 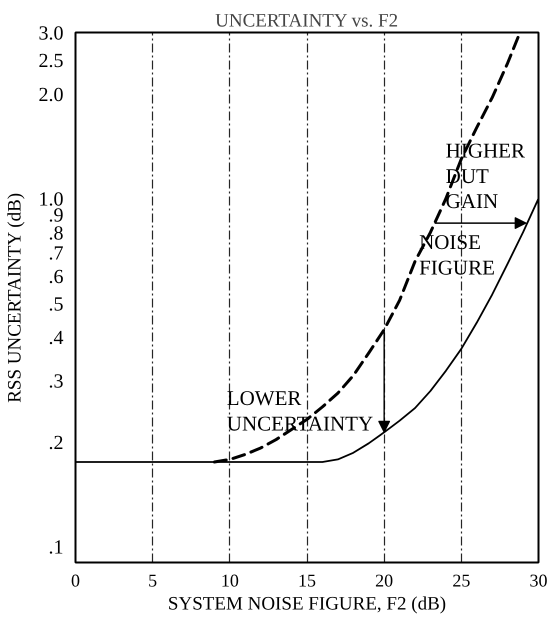 What do you see at coordinates (538, 580) in the screenshot?
I see `x-tick-label: 30` at bounding box center [538, 580].